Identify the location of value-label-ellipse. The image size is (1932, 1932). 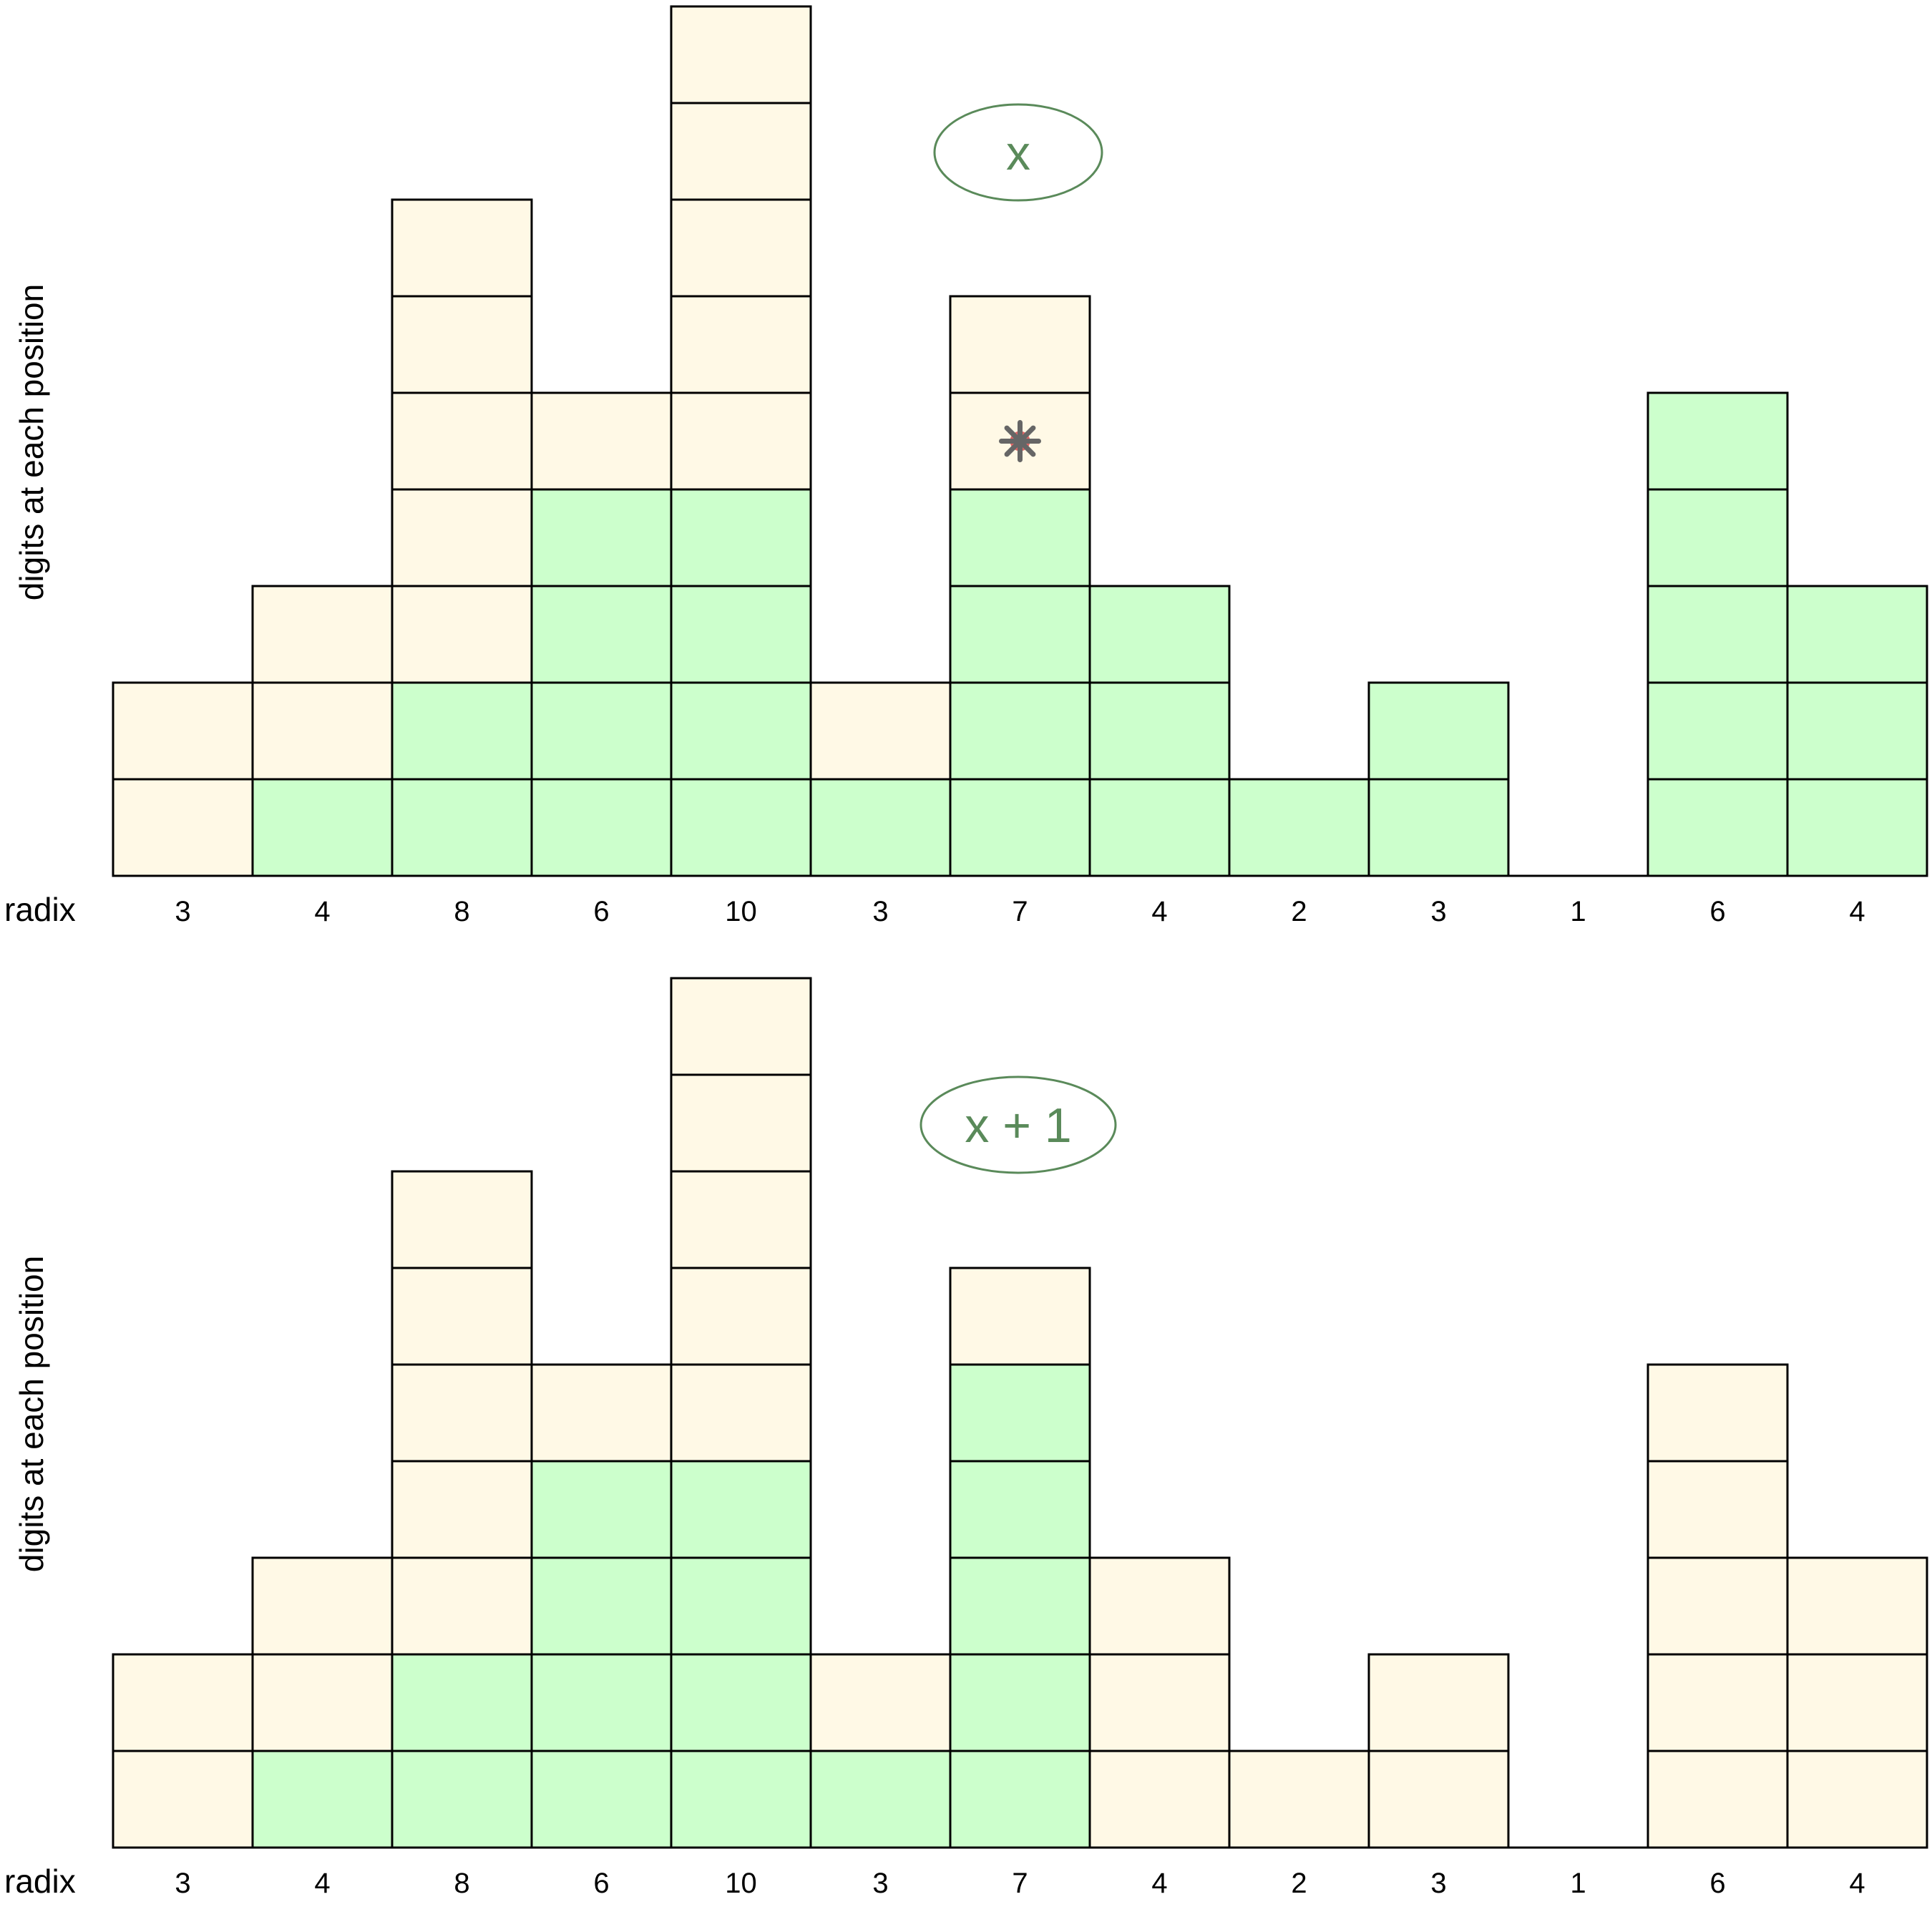
(1018, 1124).